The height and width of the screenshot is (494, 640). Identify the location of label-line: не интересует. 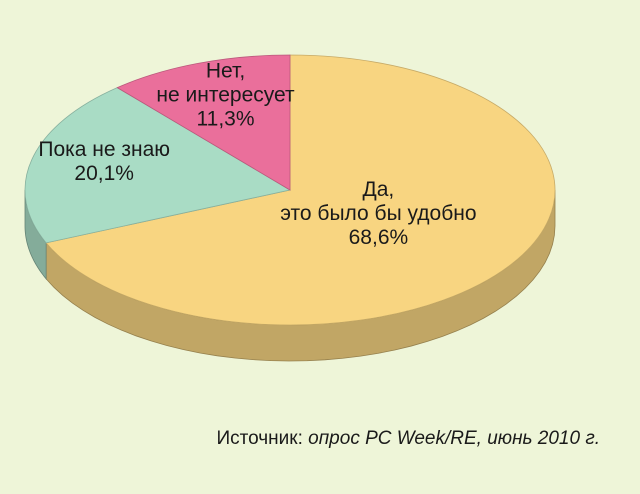
(225, 94).